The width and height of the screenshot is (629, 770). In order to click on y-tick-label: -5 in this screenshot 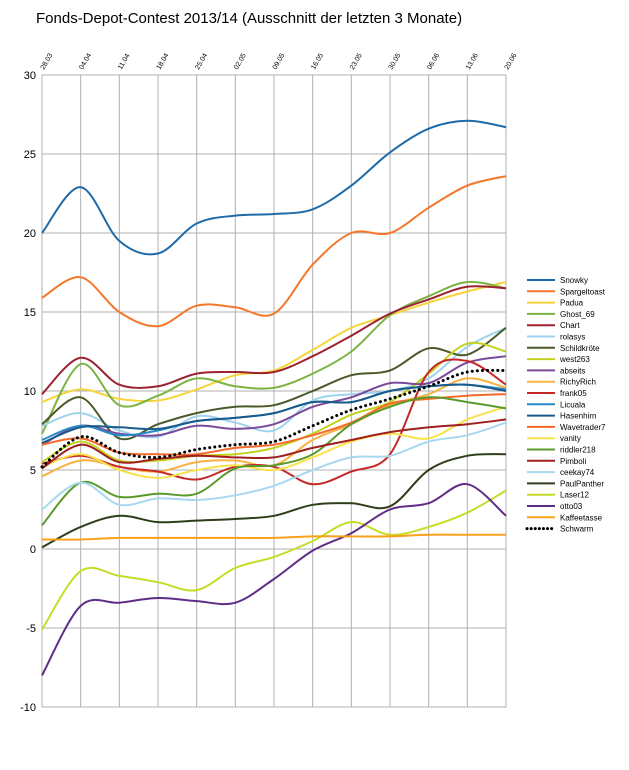, I will do `click(31, 629)`.